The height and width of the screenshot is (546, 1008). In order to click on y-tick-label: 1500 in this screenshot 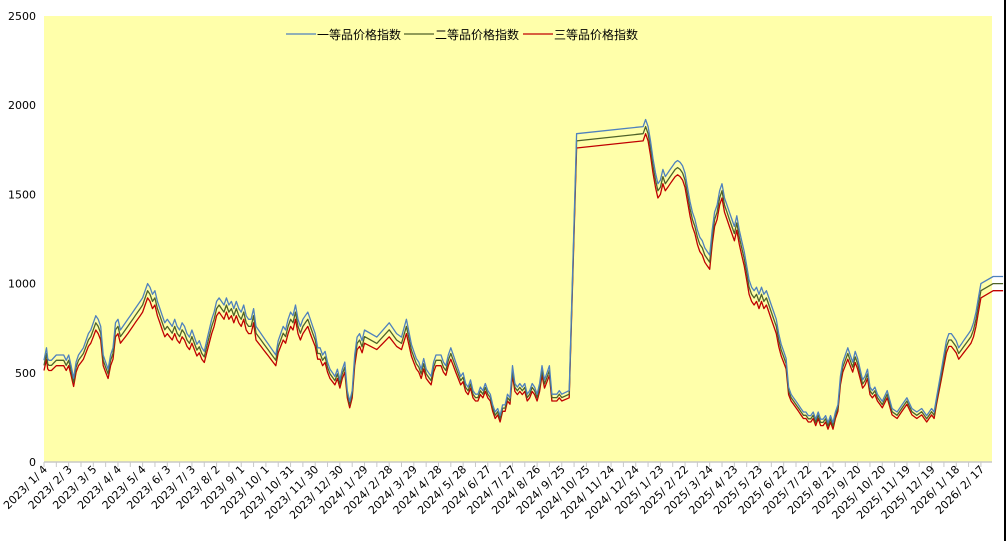, I will do `click(22, 194)`.